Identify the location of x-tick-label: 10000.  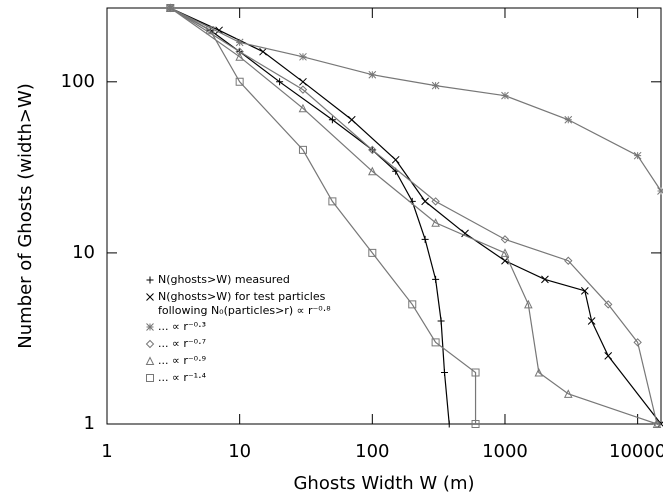
(636, 451).